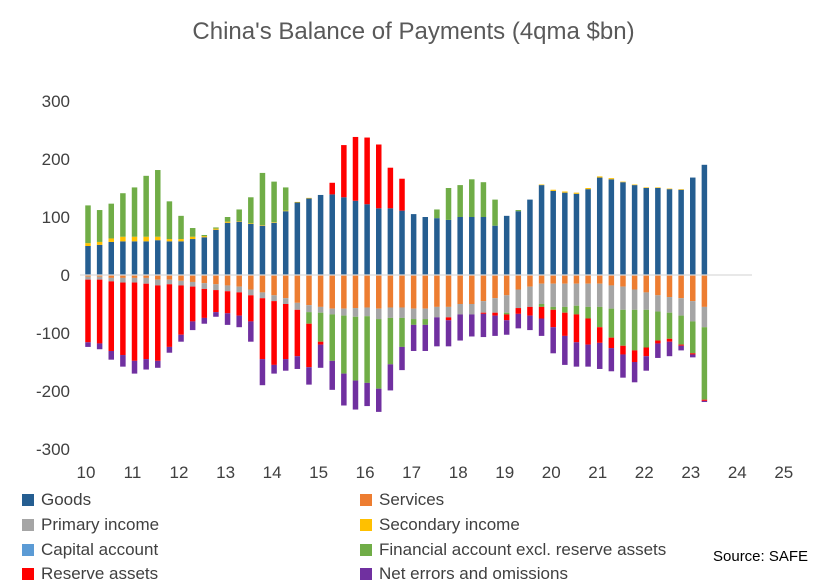  Describe the element at coordinates (225, 472) in the screenshot. I see `x-tick-label: 13` at that location.